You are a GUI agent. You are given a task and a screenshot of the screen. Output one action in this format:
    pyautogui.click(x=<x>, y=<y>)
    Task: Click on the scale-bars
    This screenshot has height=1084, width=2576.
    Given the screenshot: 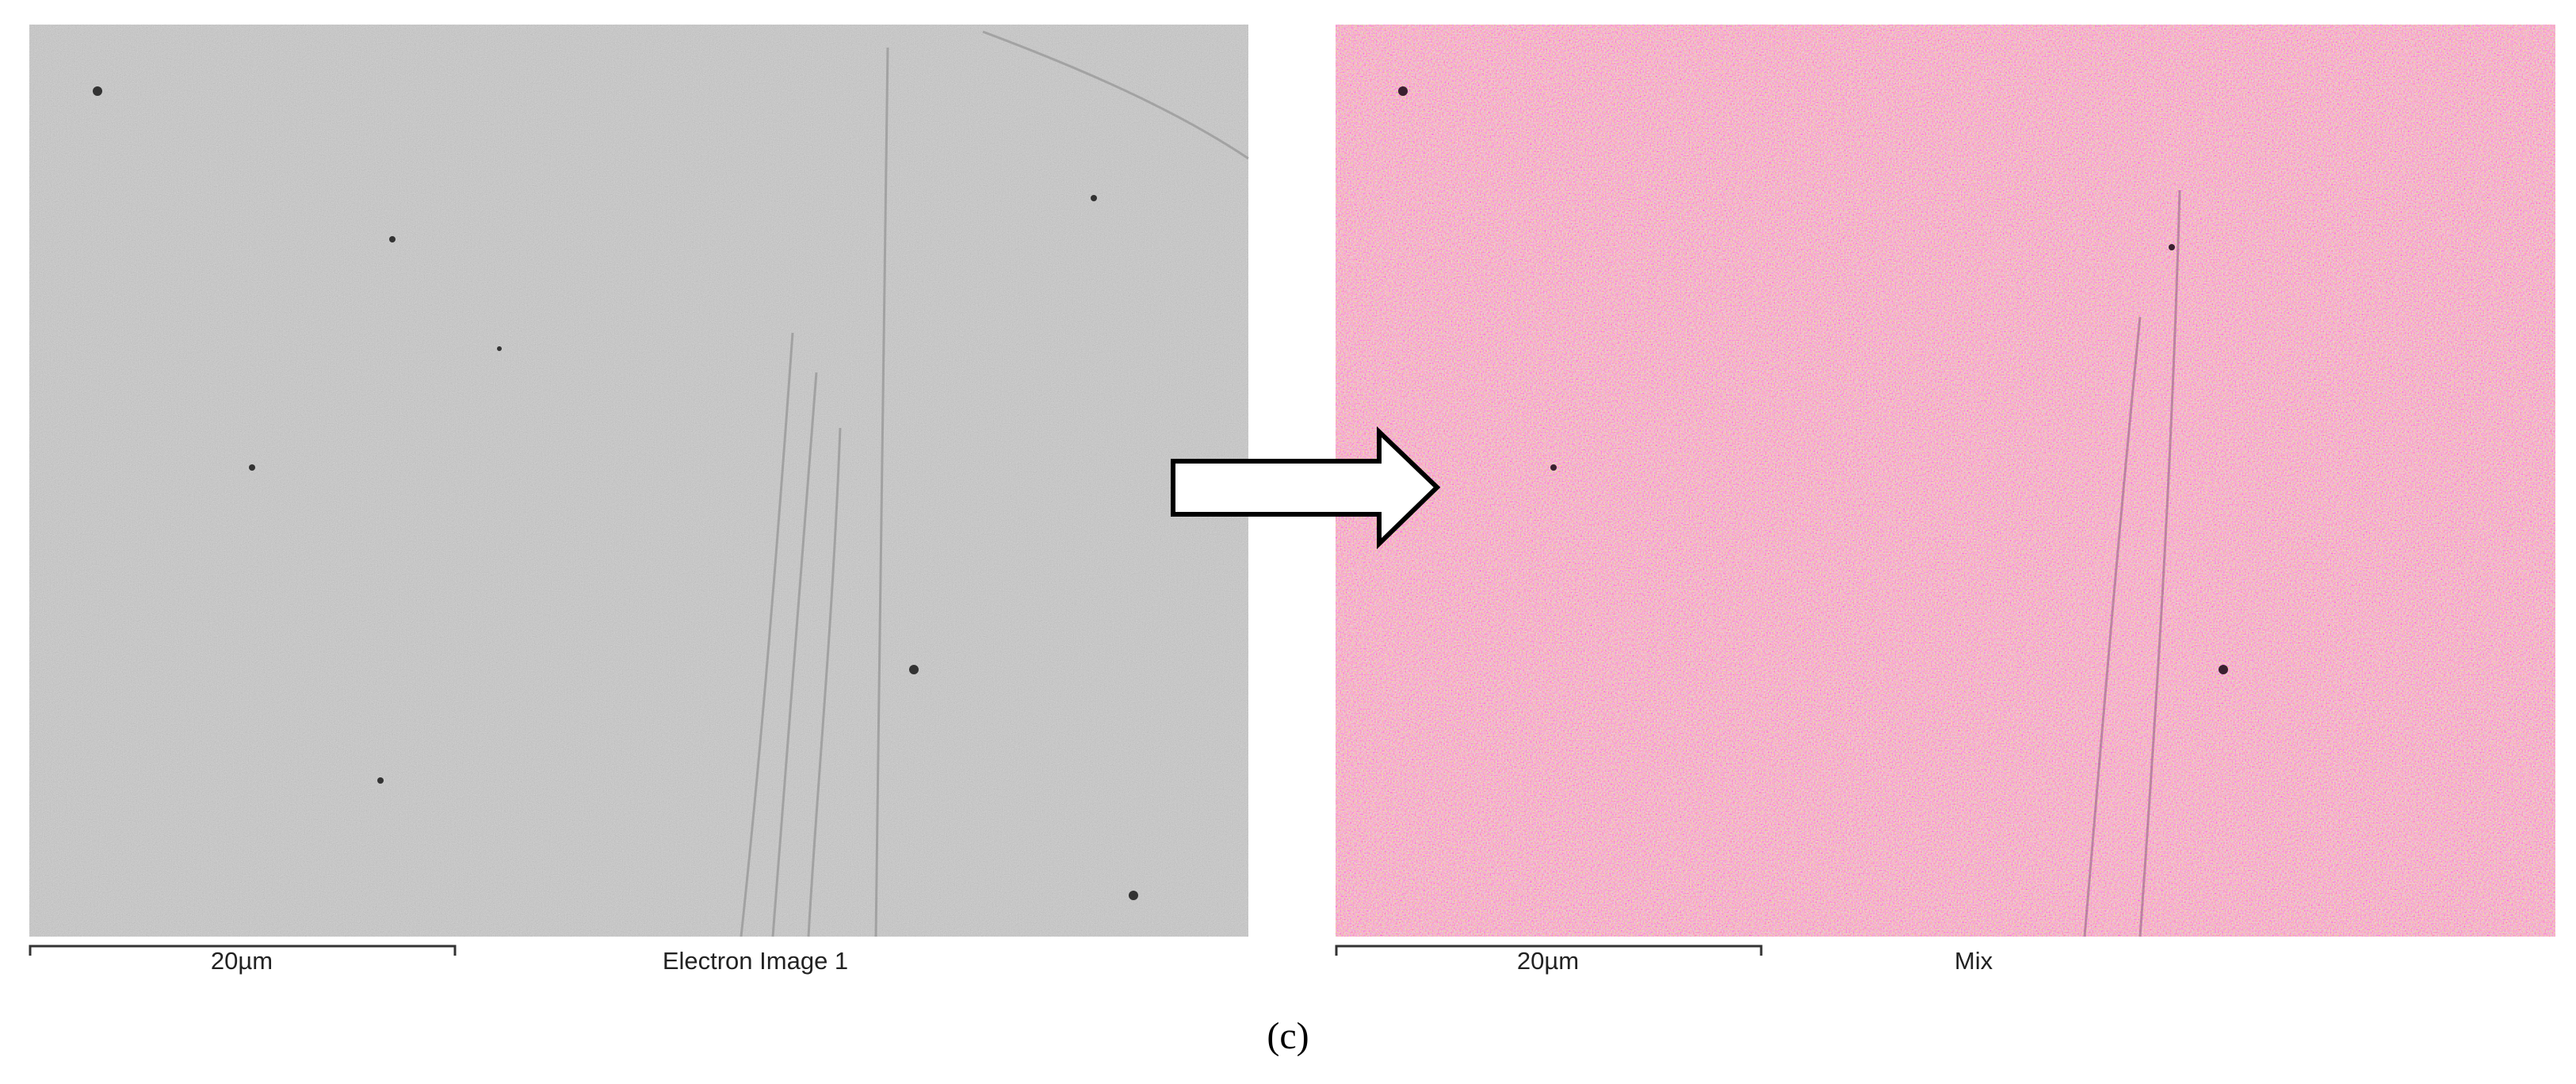 What is the action you would take?
    pyautogui.click(x=896, y=950)
    